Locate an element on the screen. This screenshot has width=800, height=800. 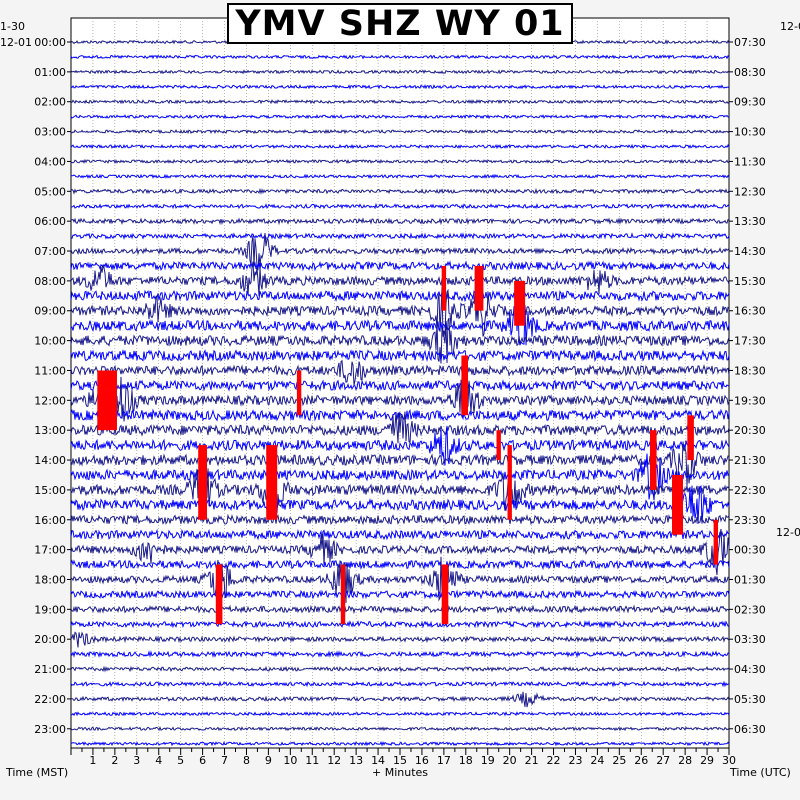
right-hour-label: 13:30 is located at coordinates (750, 221).